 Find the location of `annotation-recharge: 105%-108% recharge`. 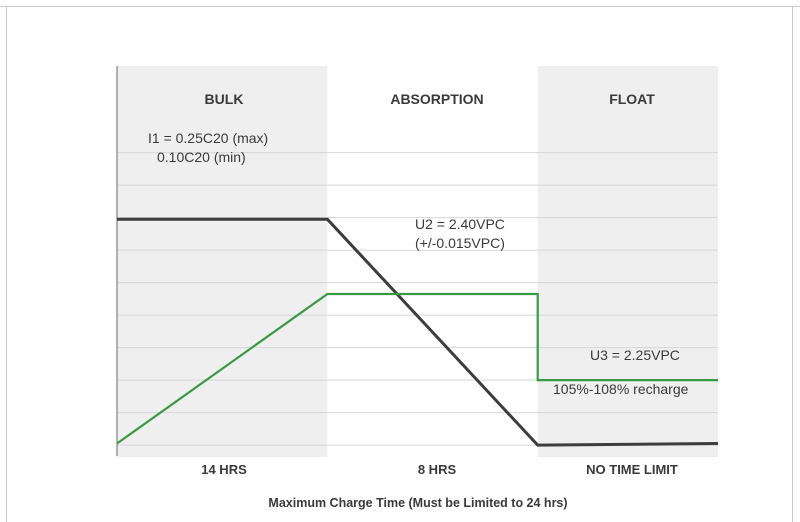

annotation-recharge: 105%-108% recharge is located at coordinates (621, 389).